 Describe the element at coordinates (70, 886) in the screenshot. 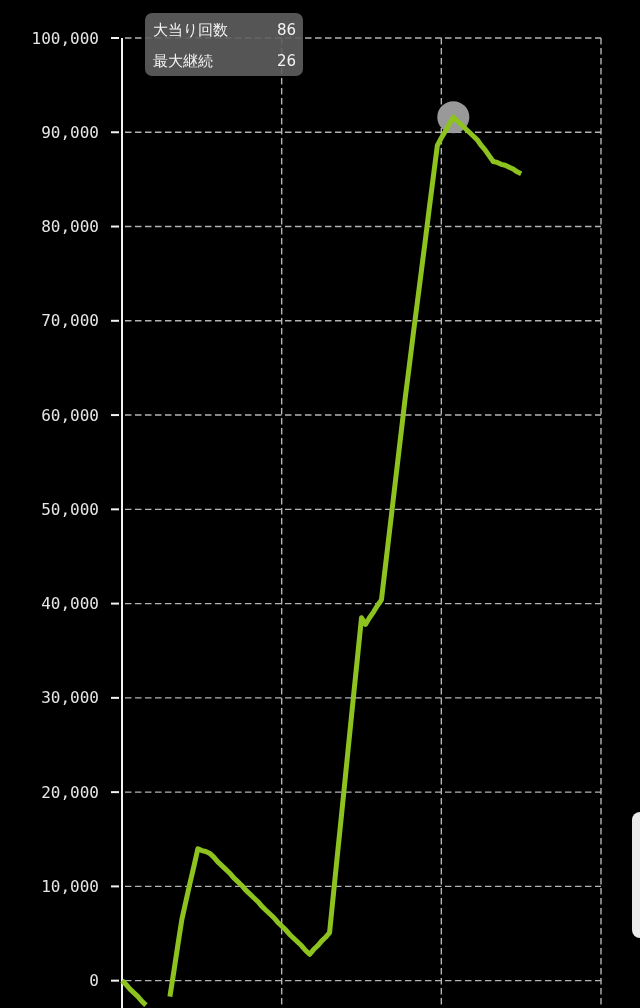

I see `y-tick-label: 10,000` at that location.